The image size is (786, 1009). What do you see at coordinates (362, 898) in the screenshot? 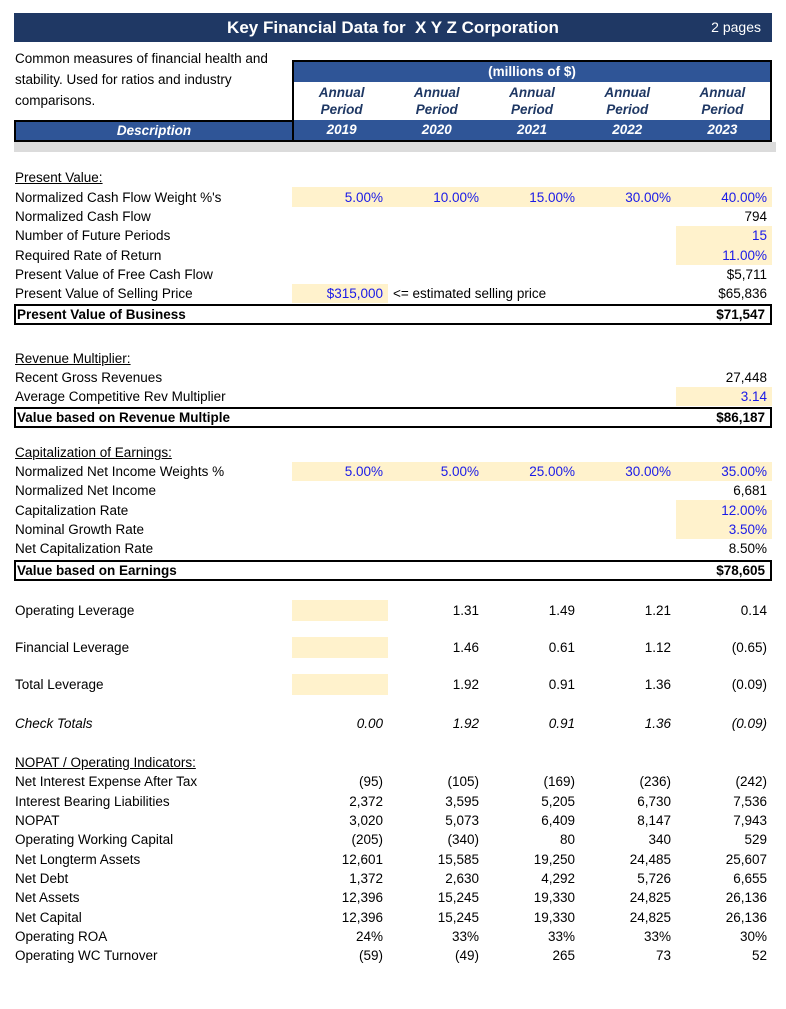
I see `value-cell: 12,396` at bounding box center [362, 898].